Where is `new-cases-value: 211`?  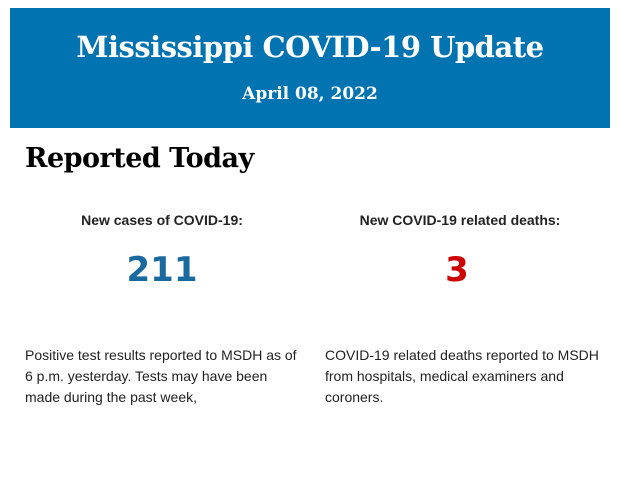
new-cases-value: 211 is located at coordinates (162, 270).